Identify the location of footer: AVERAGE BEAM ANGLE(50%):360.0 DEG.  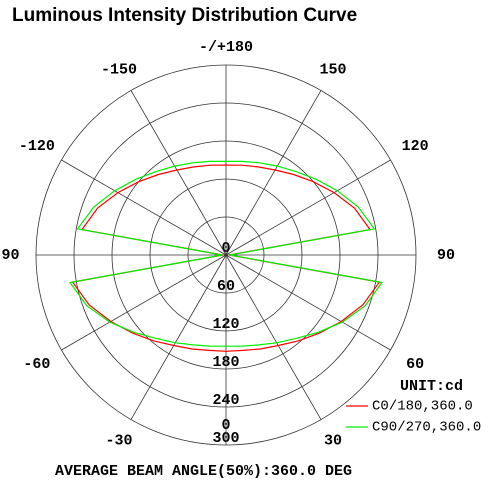
(203, 471).